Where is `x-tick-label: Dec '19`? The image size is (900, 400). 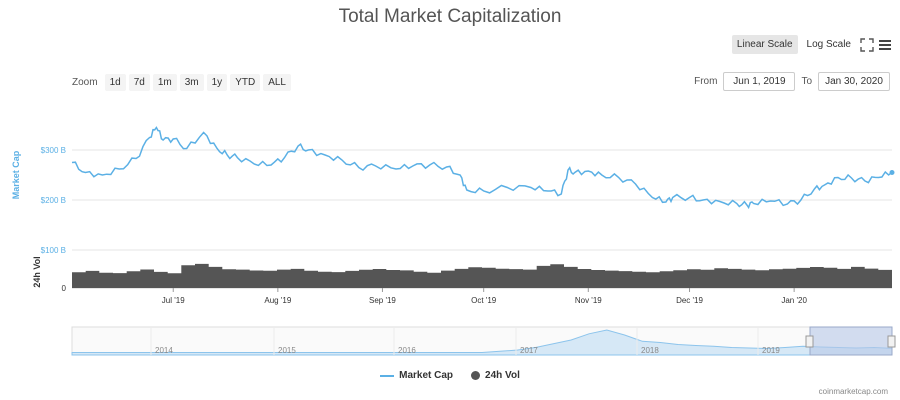 x-tick-label: Dec '19 is located at coordinates (689, 300).